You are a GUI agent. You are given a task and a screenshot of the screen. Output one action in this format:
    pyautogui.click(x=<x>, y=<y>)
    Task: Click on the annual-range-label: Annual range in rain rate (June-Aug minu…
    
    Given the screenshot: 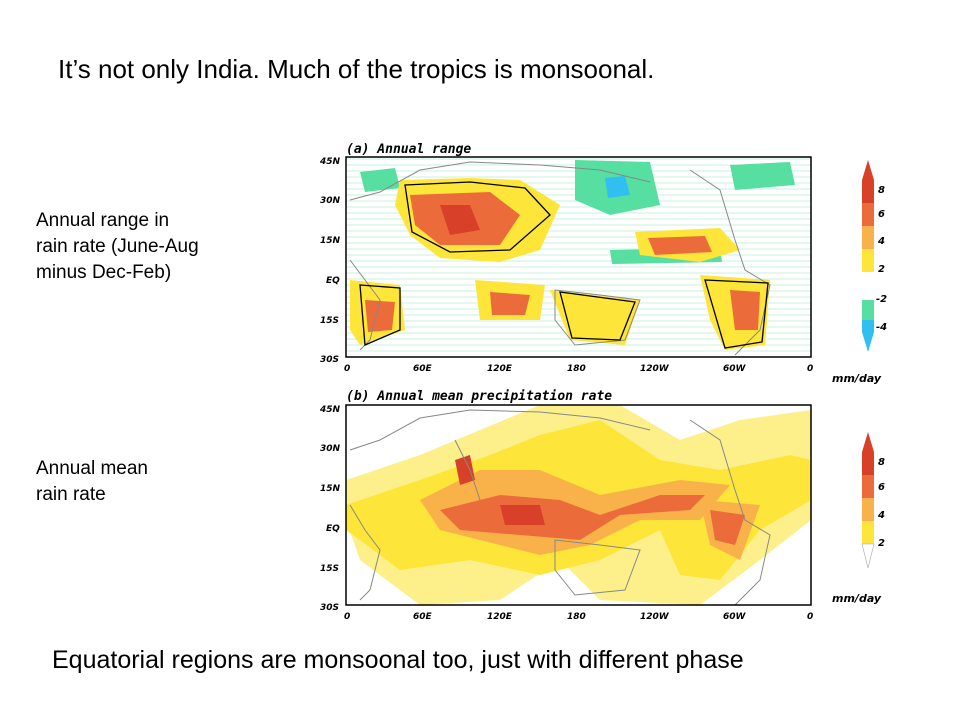 What is the action you would take?
    pyautogui.click(x=117, y=246)
    